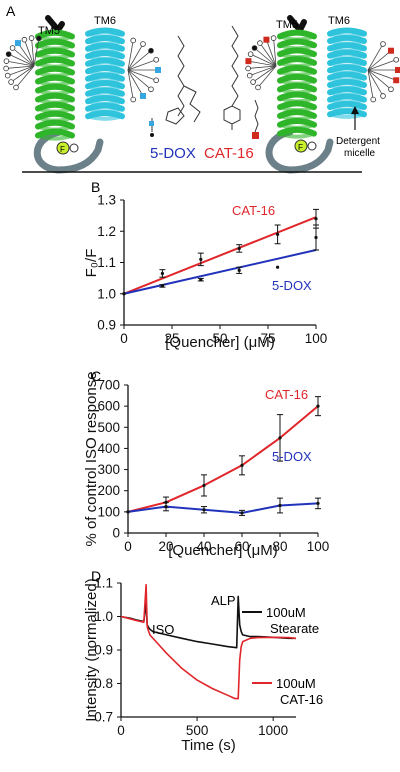  I want to click on right-helix-pair: TM5 TM6 F Detergent micelle, so click(322, 94).